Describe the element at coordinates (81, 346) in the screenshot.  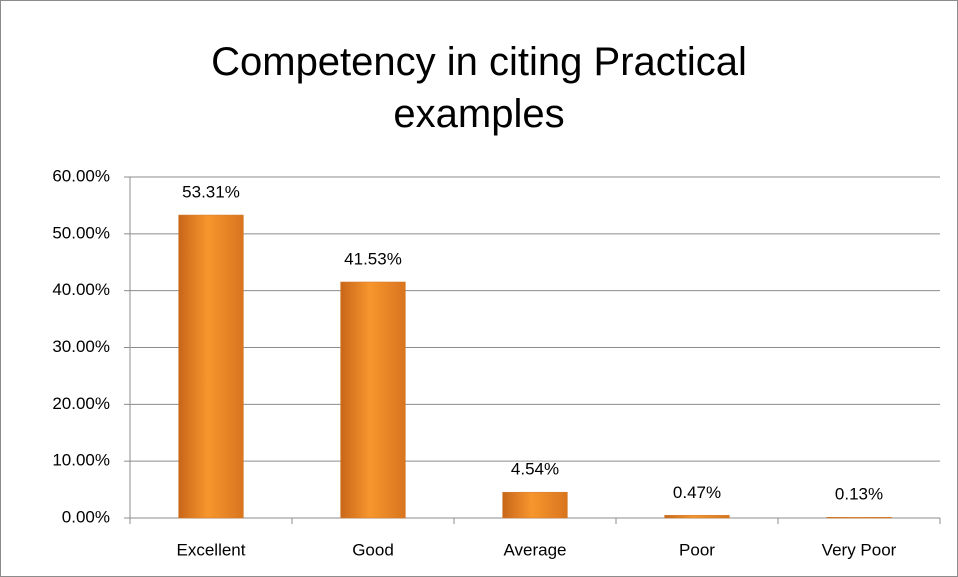
I see `y-tick-label: 30.00%` at that location.